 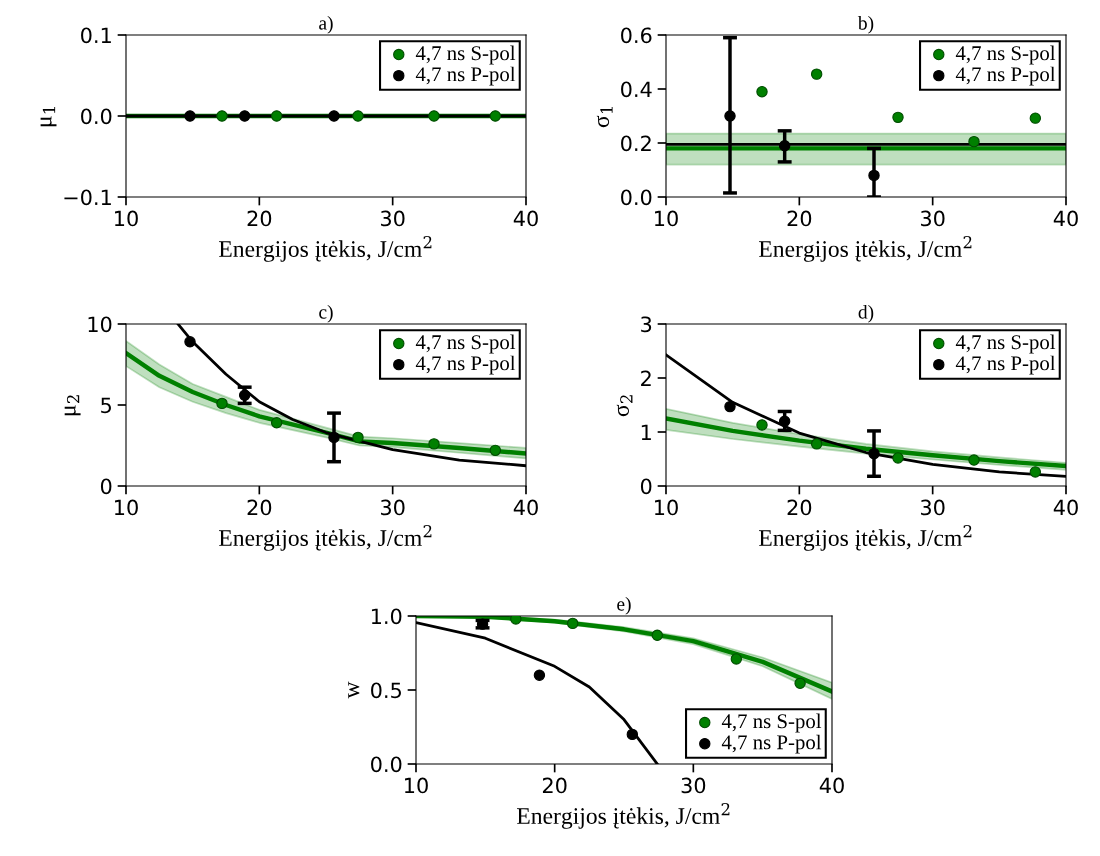 What do you see at coordinates (646, 378) in the screenshot?
I see `y-tick-label: 2` at bounding box center [646, 378].